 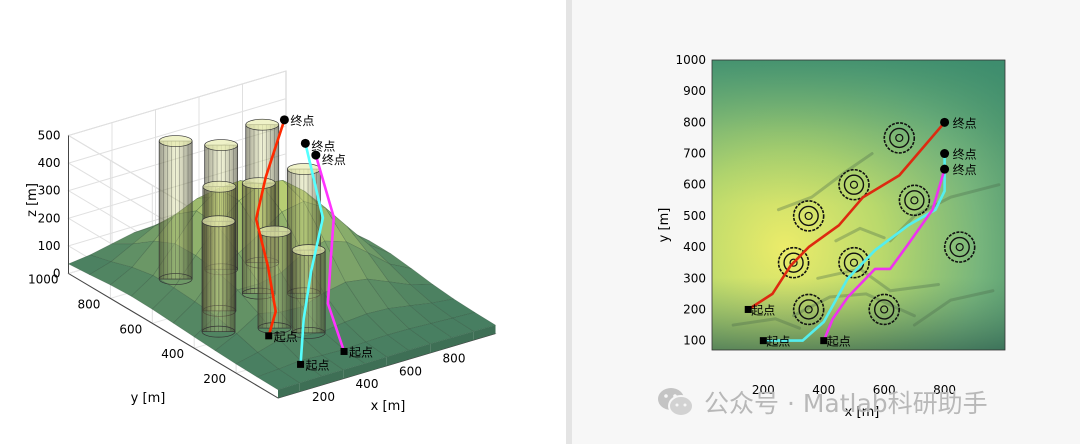 What do you see at coordinates (694, 185) in the screenshot?
I see `y-tick-label: 600` at bounding box center [694, 185].